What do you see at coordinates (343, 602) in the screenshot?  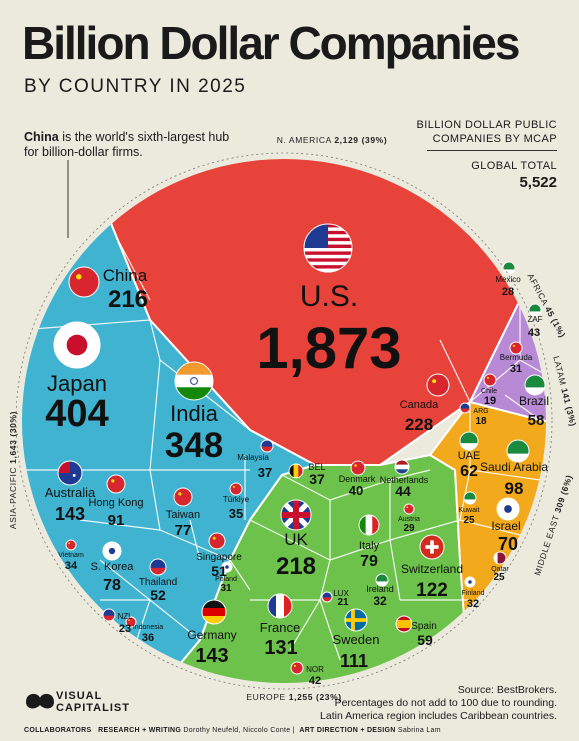 I see `country-value-lux: 21` at bounding box center [343, 602].